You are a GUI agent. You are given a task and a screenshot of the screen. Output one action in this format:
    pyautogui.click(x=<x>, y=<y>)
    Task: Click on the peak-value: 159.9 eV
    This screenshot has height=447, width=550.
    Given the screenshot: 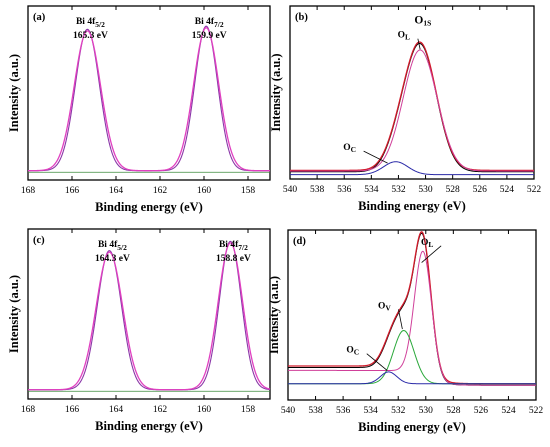 What is the action you would take?
    pyautogui.click(x=209, y=36)
    